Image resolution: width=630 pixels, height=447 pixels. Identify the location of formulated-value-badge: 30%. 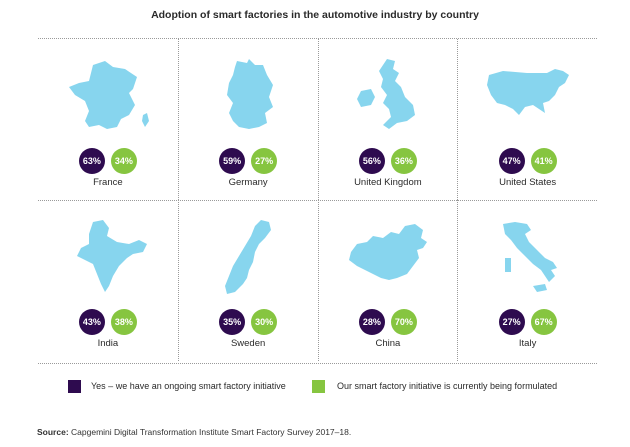
(264, 322).